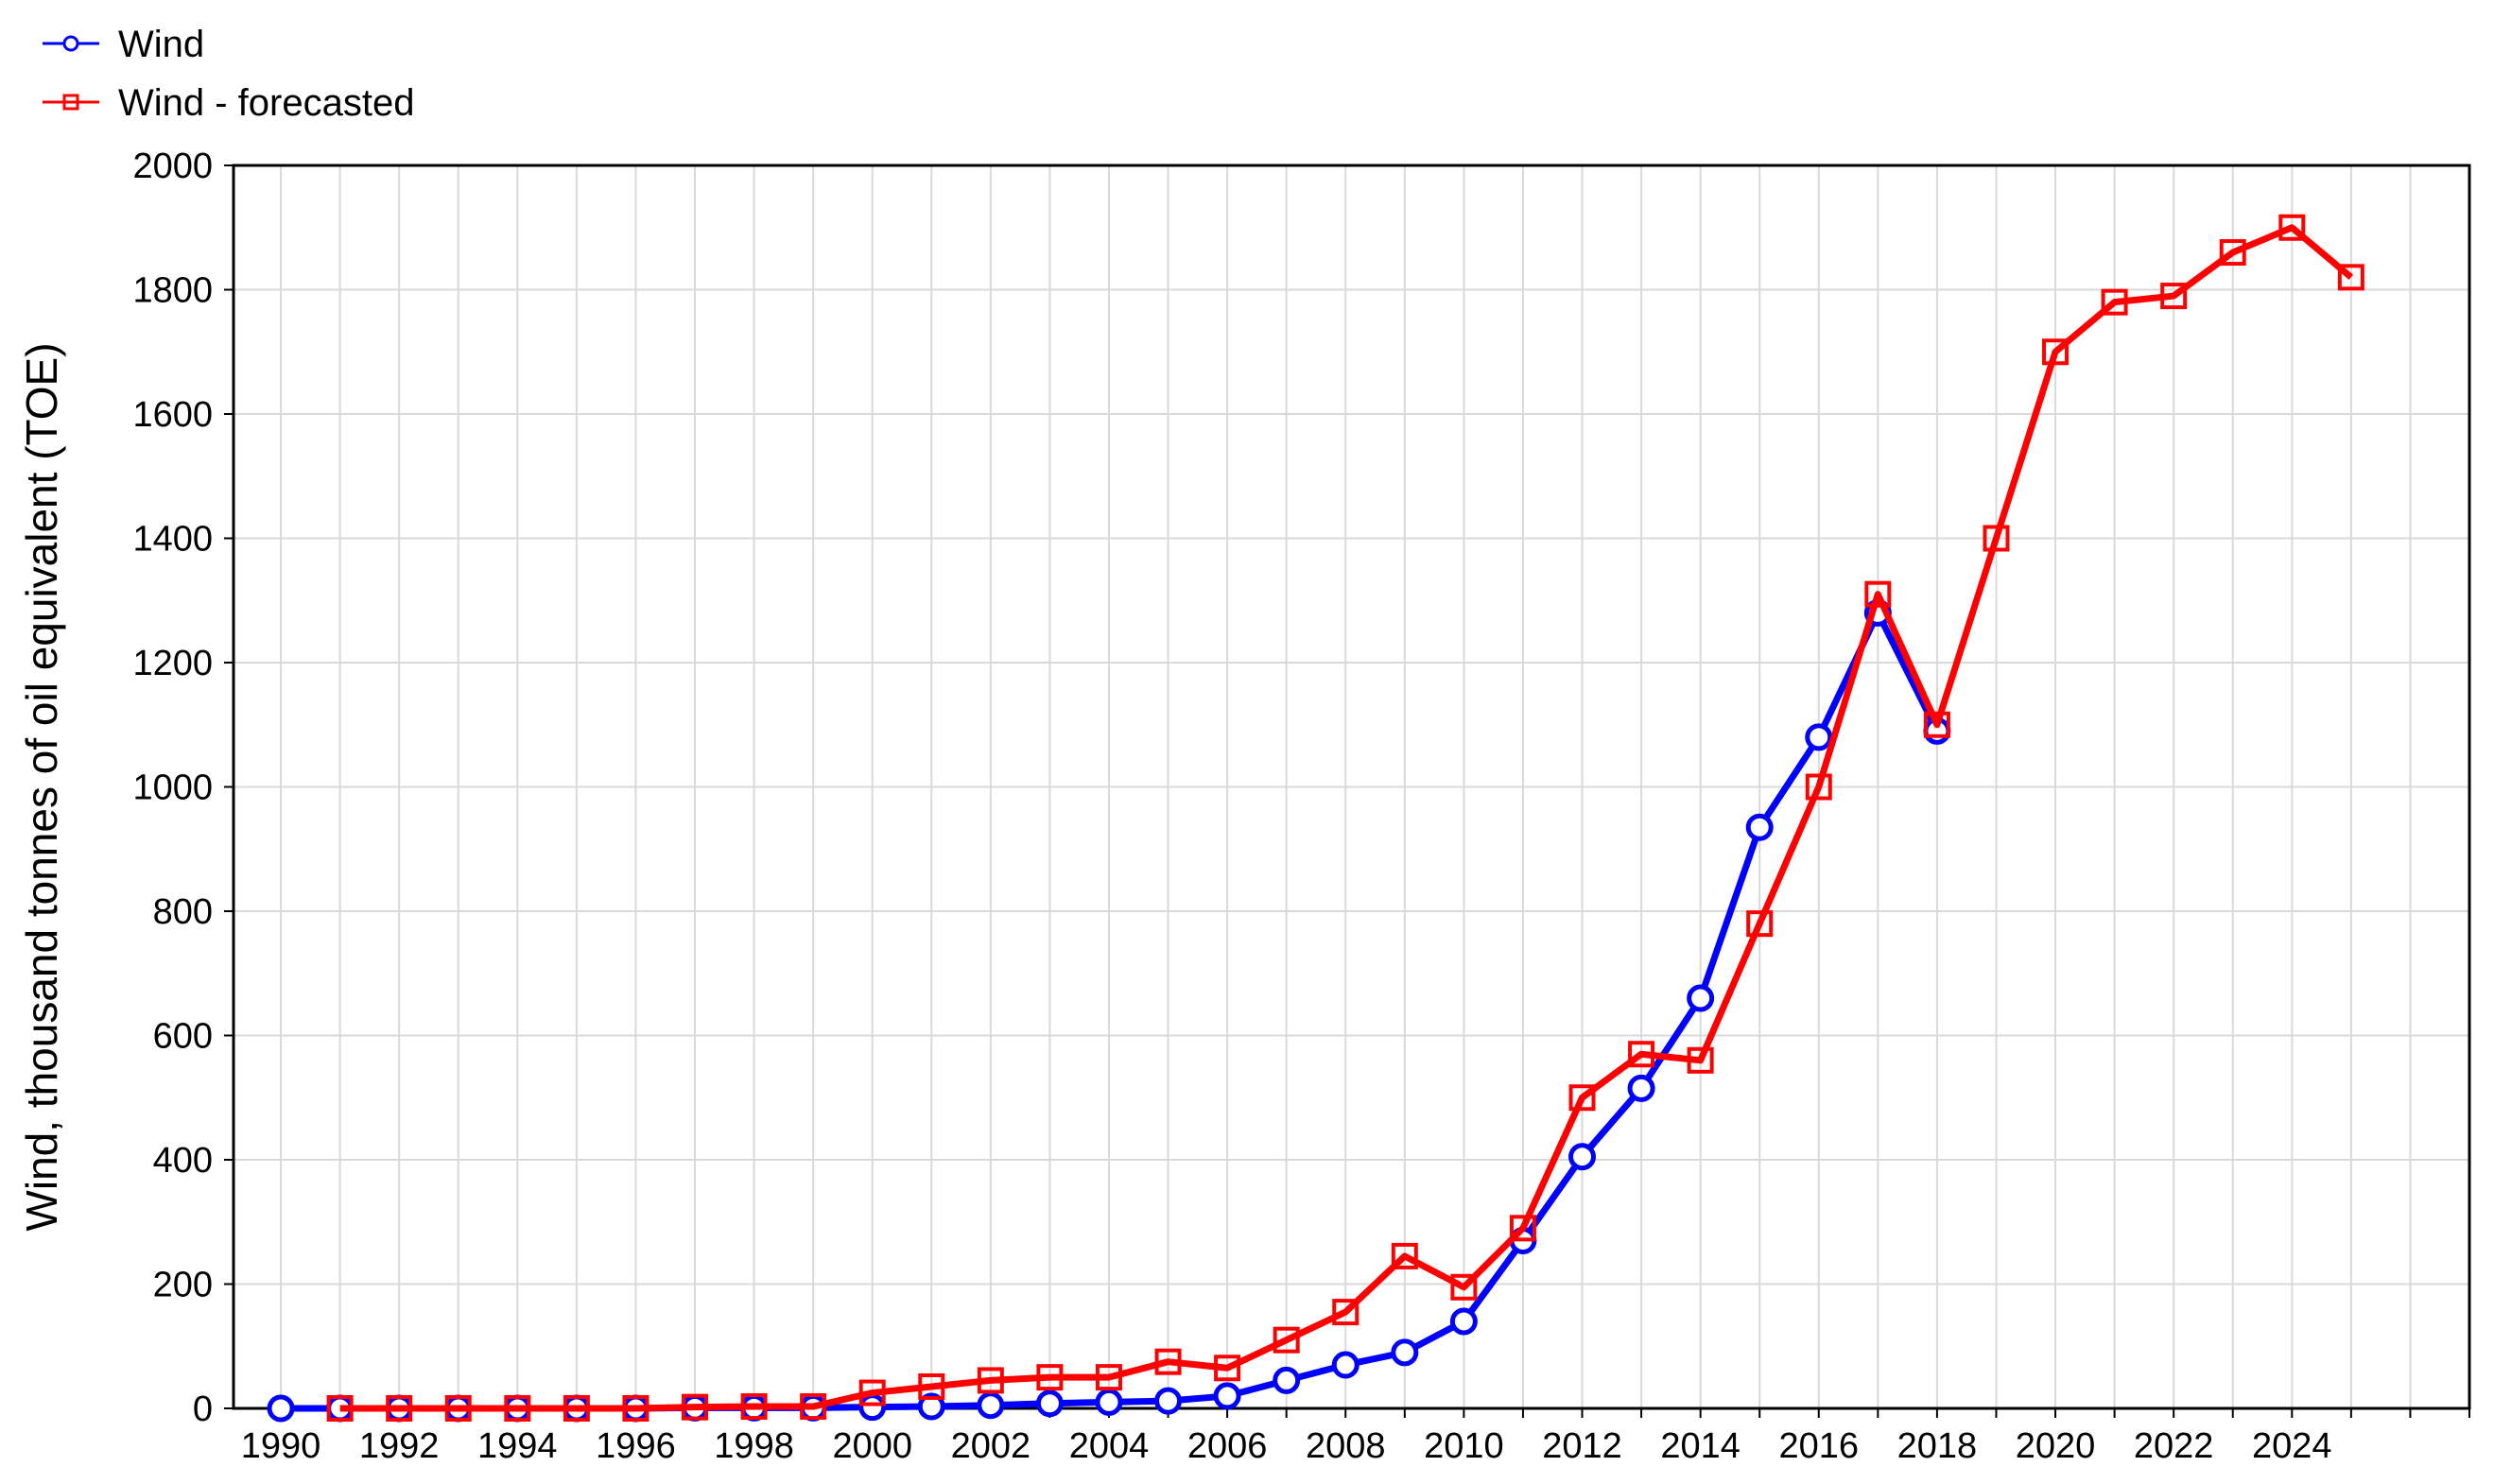 This screenshot has height=1484, width=2494. I want to click on x-tick-label: 2008, so click(1346, 1446).